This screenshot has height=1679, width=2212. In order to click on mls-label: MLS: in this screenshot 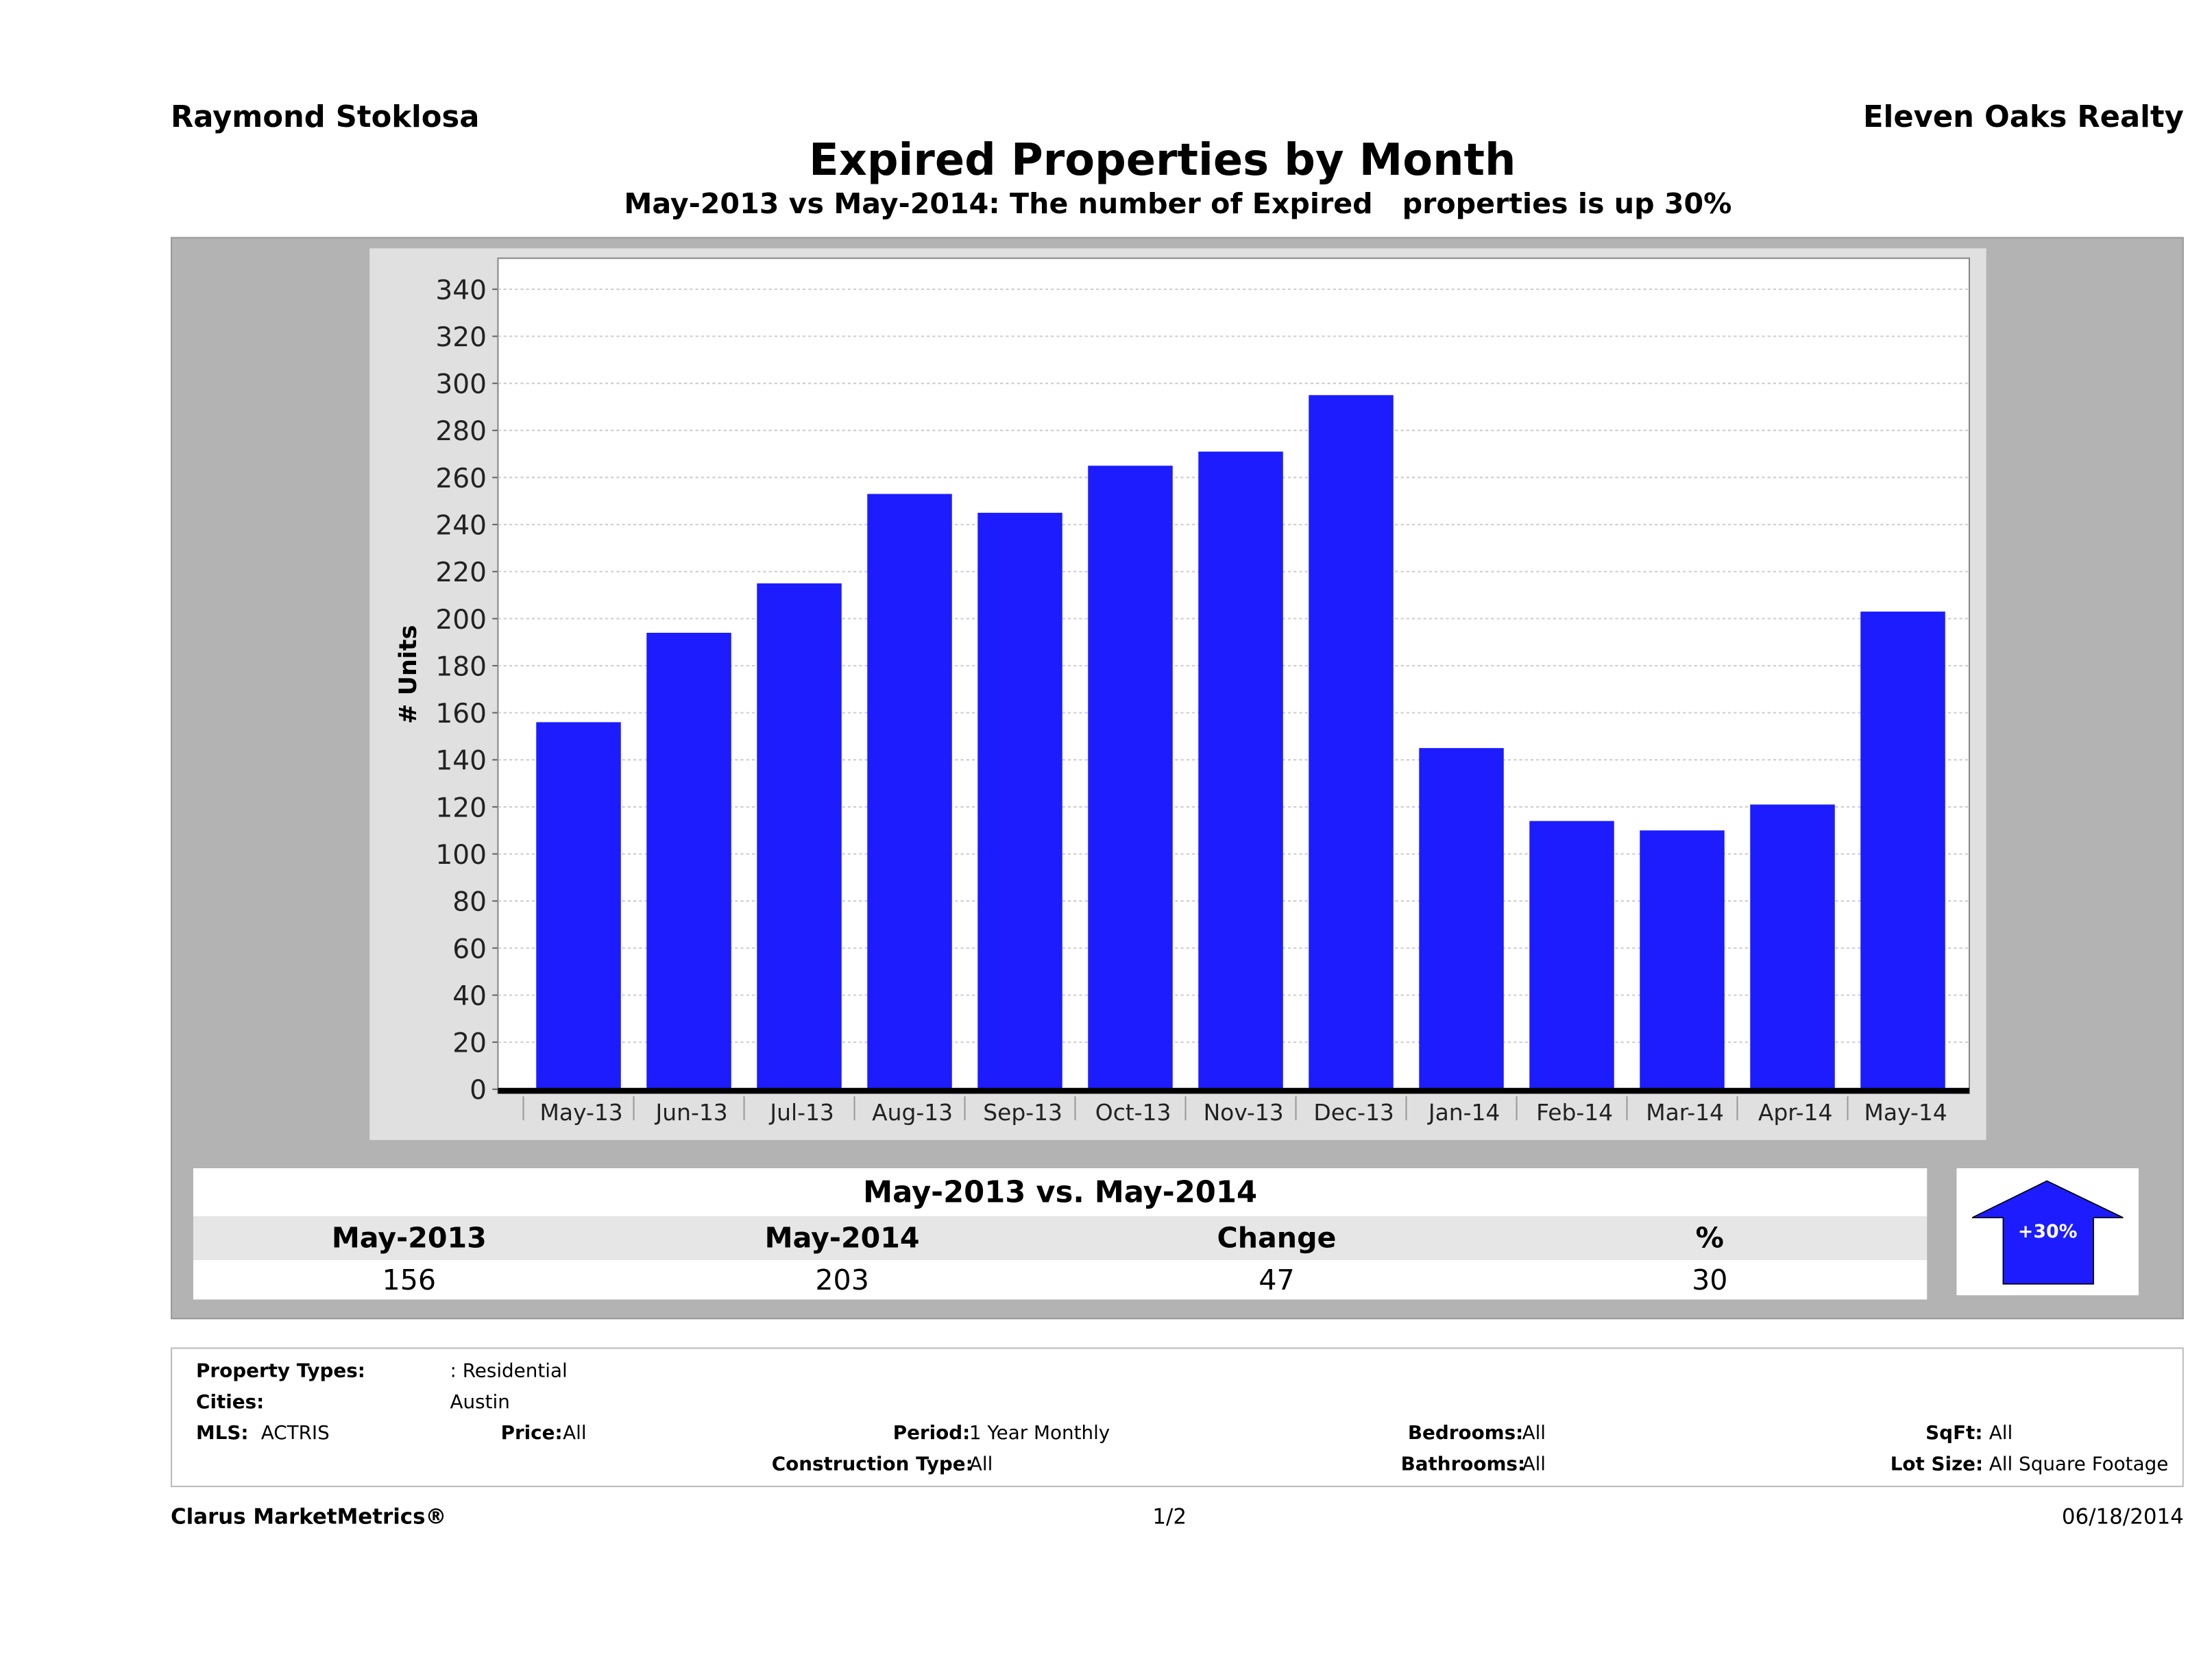, I will do `click(222, 1433)`.